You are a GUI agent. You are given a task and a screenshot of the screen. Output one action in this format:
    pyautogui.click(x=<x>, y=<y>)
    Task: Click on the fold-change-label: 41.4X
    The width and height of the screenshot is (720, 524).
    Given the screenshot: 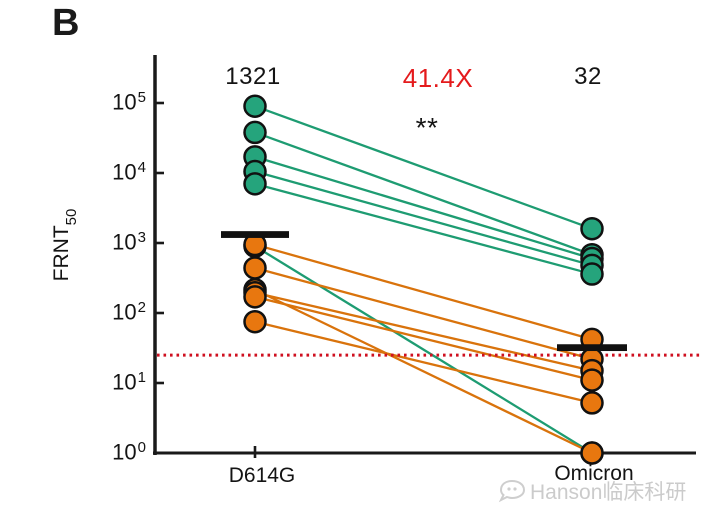 What is the action you would take?
    pyautogui.click(x=438, y=78)
    